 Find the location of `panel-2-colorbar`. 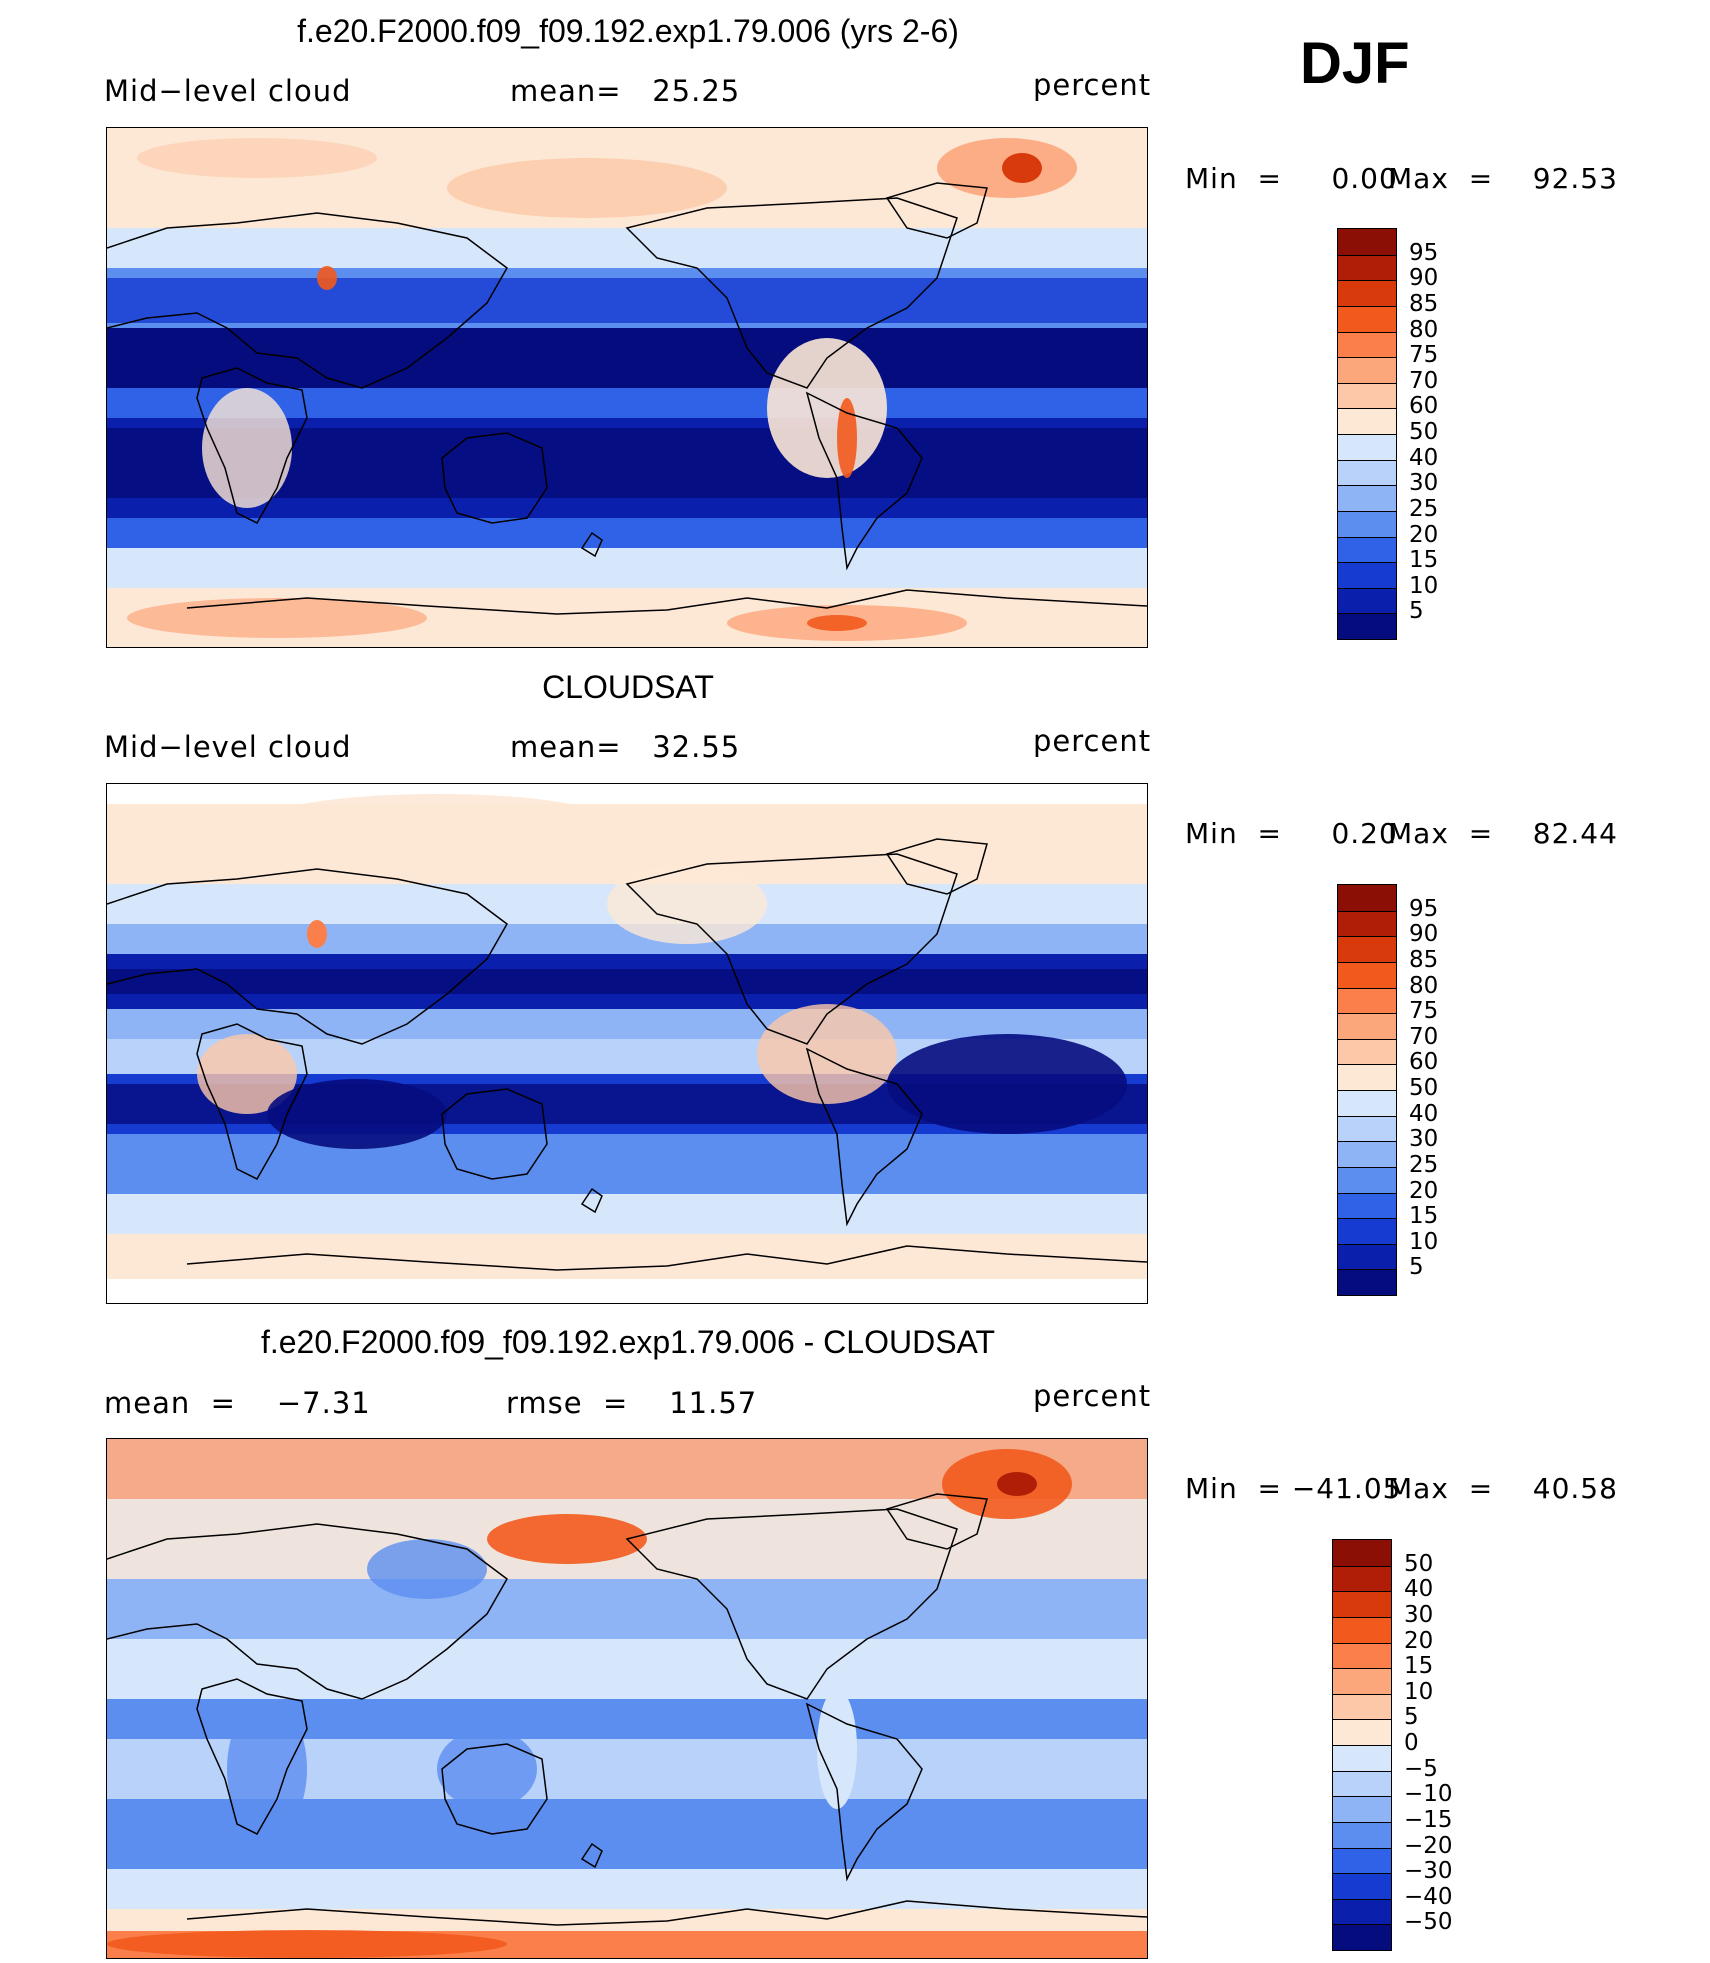

panel-2-colorbar is located at coordinates (1367, 1090).